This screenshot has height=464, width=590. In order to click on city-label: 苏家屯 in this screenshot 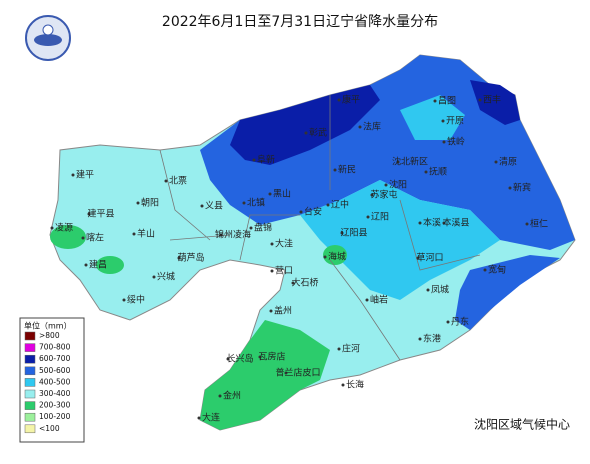, I will do `click(383, 195)`.